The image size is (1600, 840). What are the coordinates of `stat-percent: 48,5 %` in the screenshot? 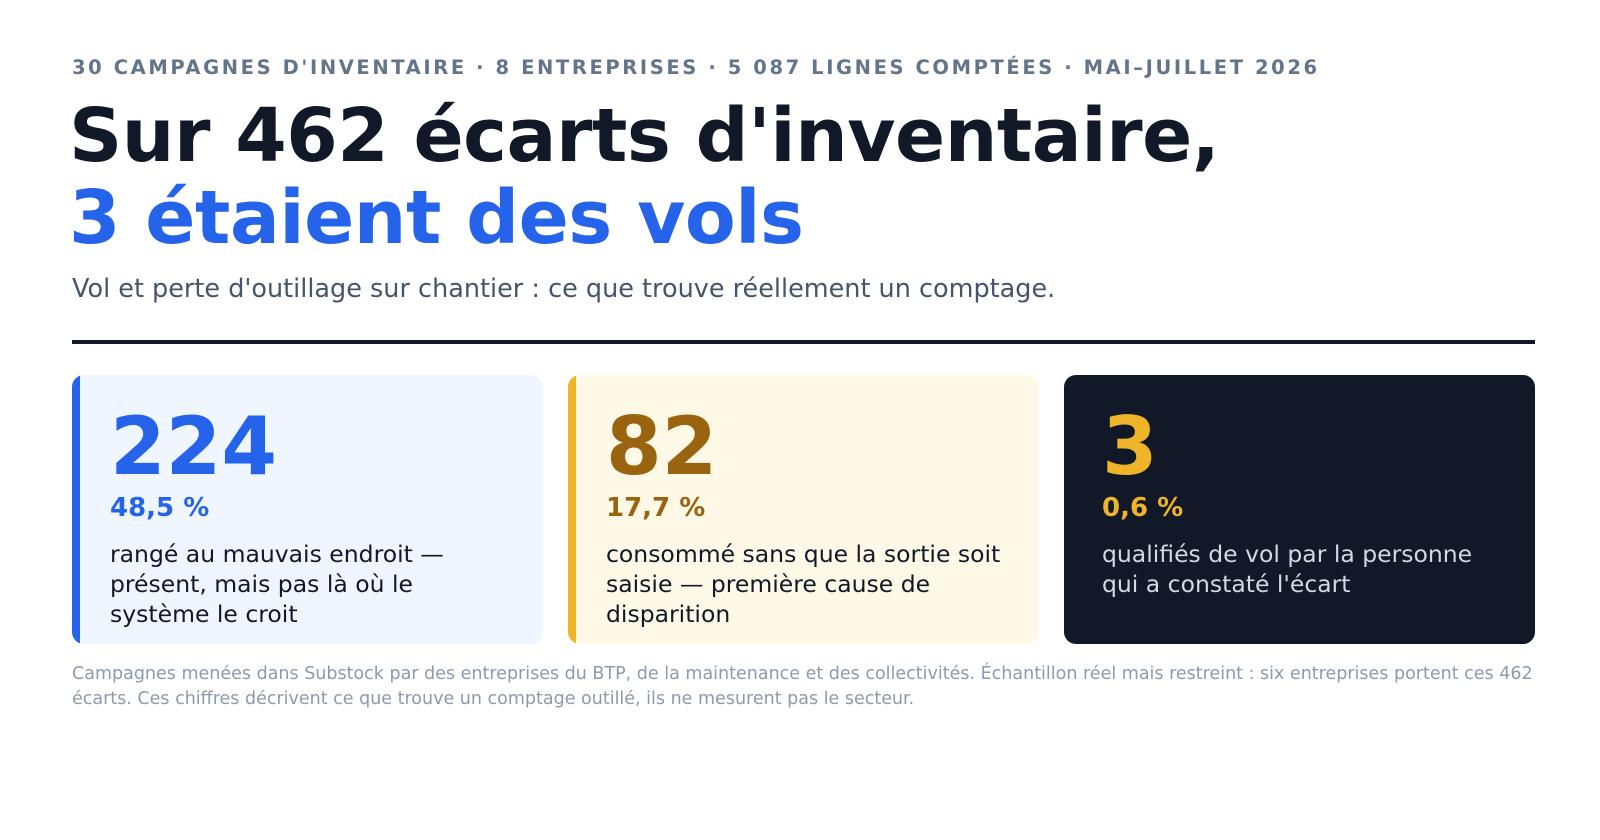 It's located at (160, 508).